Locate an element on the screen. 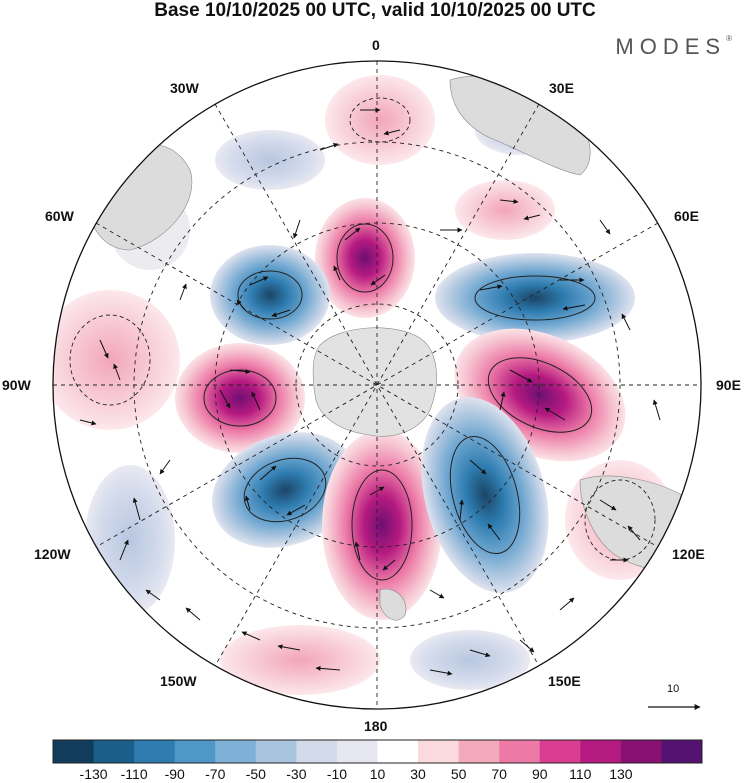 This screenshot has height=783, width=750. lon-label-180: 180 is located at coordinates (376, 726).